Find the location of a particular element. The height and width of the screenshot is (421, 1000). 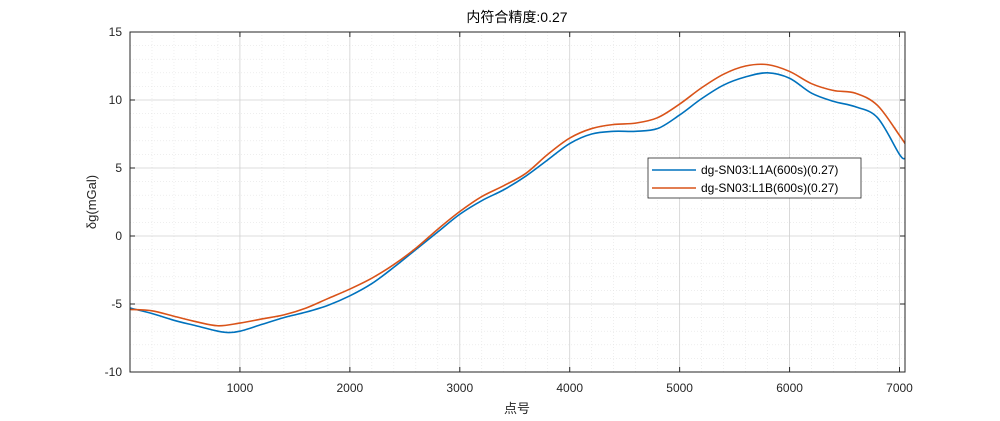

y-tick-label: -10 is located at coordinates (114, 372).